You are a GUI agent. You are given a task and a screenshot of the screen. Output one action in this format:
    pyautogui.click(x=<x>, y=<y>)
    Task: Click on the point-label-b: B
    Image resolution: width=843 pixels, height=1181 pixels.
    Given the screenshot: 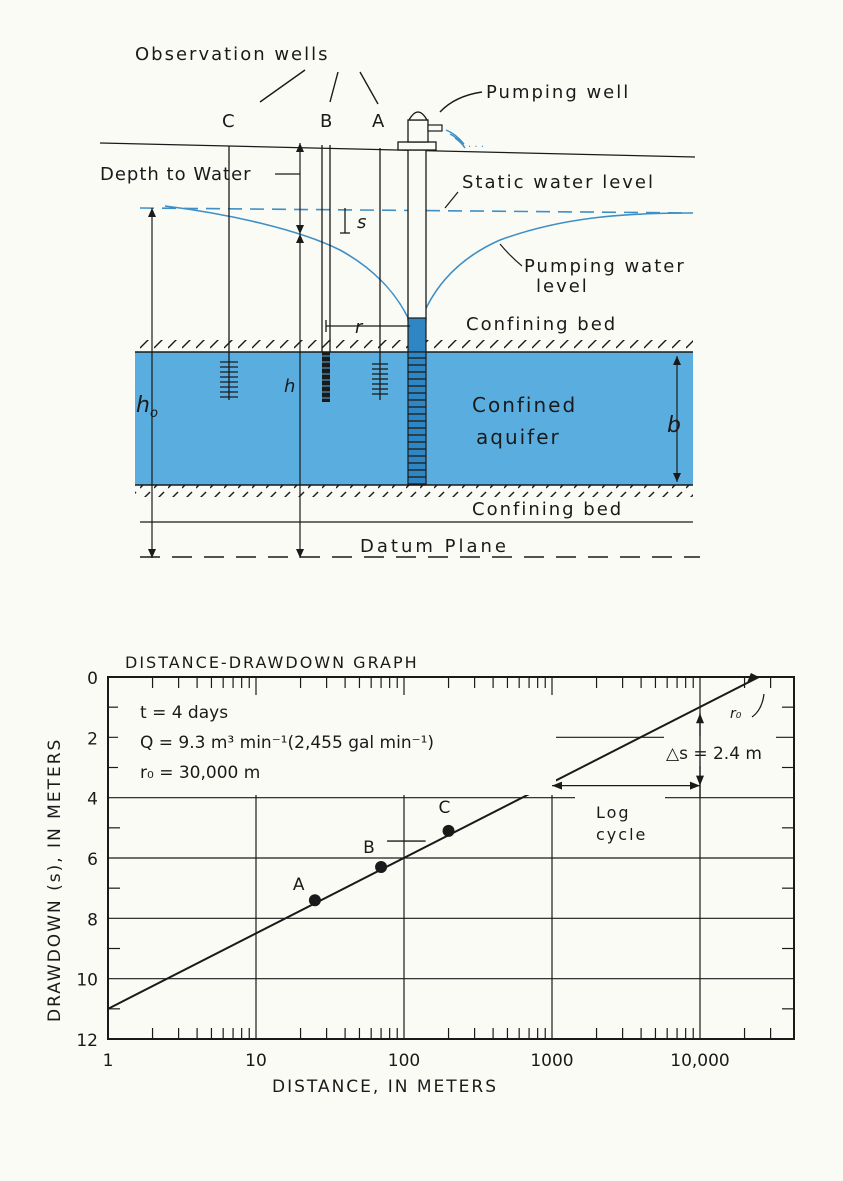 What is the action you would take?
    pyautogui.click(x=369, y=848)
    